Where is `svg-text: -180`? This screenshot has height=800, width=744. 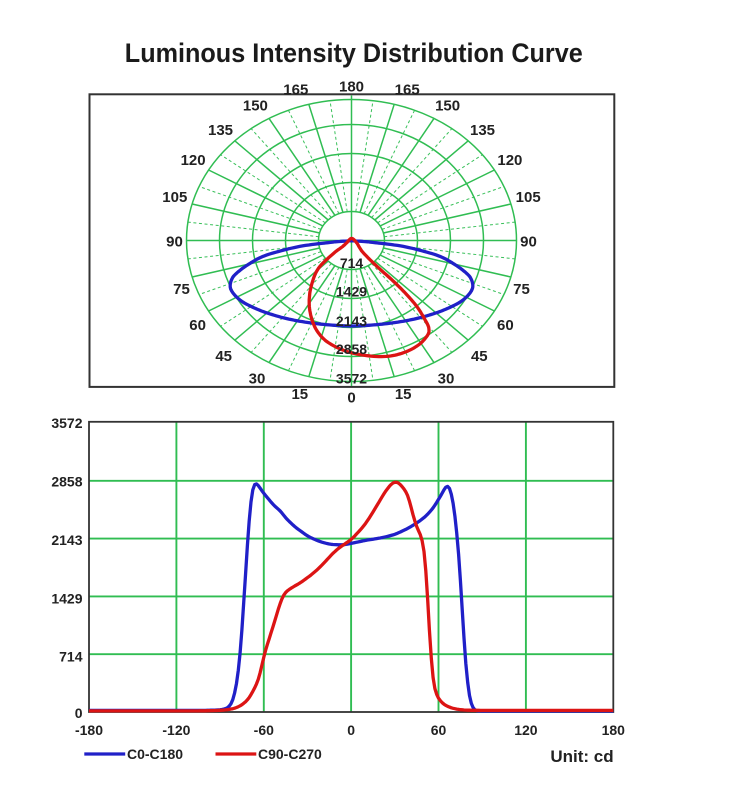
svg-text: -180 is located at coordinates (89, 730).